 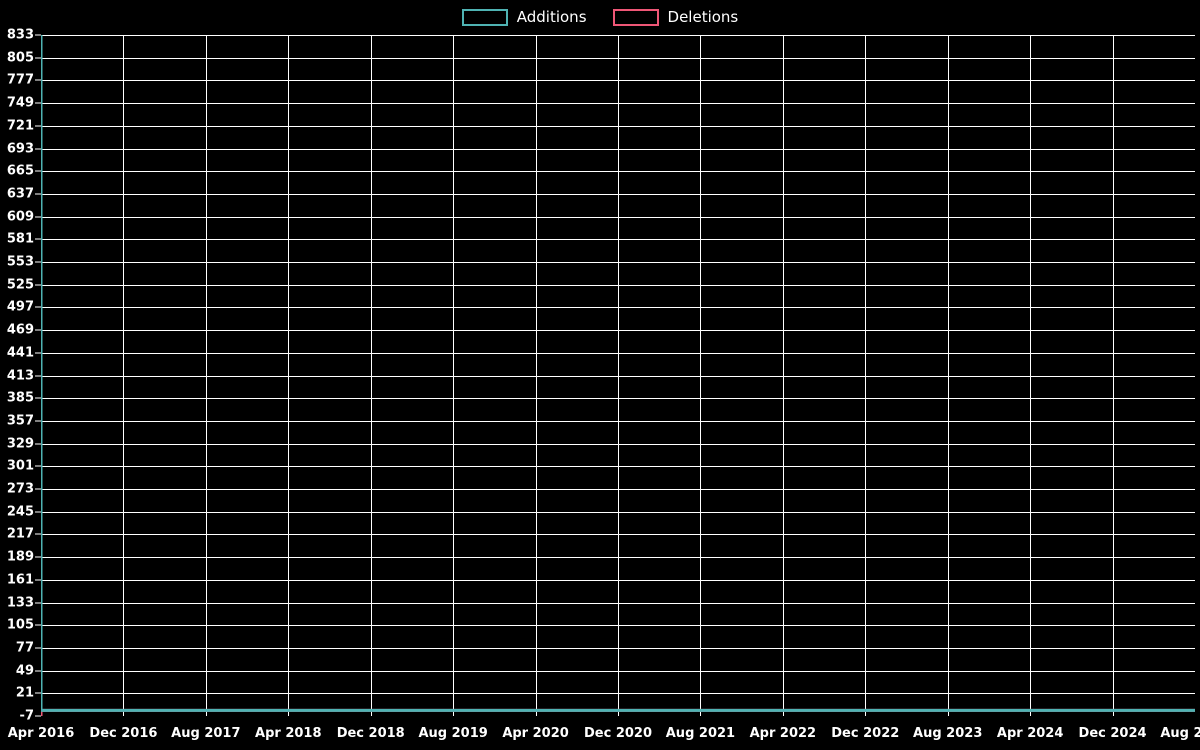 What do you see at coordinates (288, 733) in the screenshot?
I see `x-tick-label: Apr 2018` at bounding box center [288, 733].